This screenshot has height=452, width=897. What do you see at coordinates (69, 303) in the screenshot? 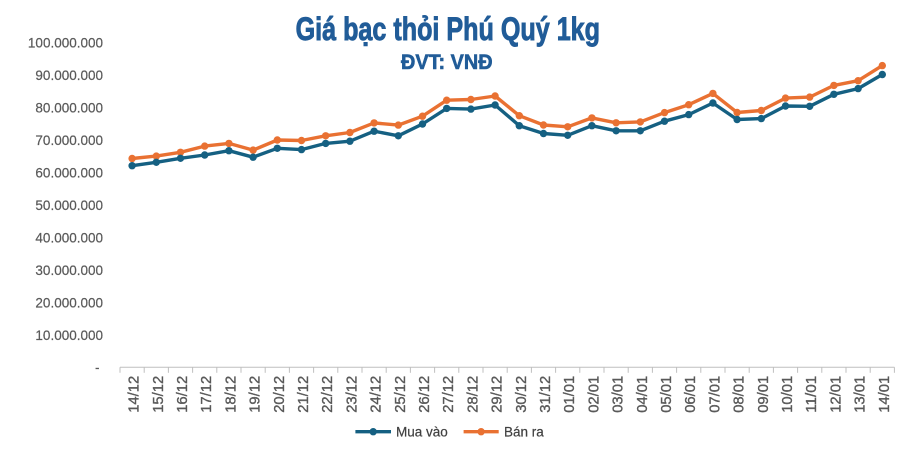
I see `svg-text: 20.000.000` at bounding box center [69, 303].